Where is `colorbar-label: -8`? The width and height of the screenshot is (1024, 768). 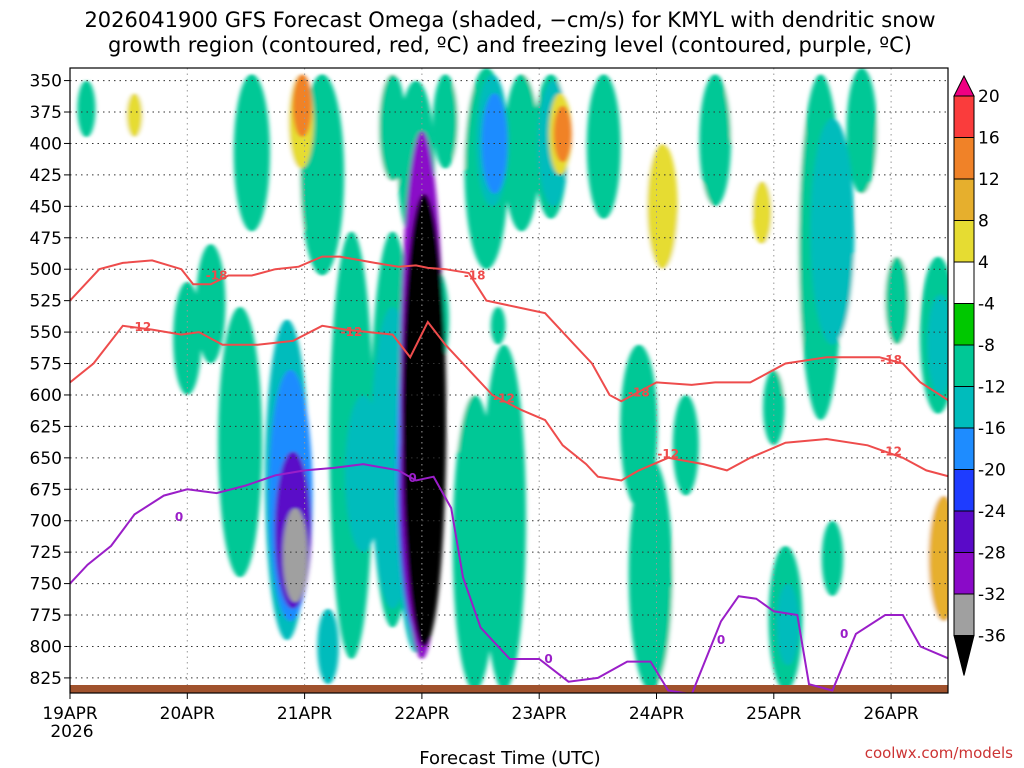
colorbar-label: -8 is located at coordinates (986, 346).